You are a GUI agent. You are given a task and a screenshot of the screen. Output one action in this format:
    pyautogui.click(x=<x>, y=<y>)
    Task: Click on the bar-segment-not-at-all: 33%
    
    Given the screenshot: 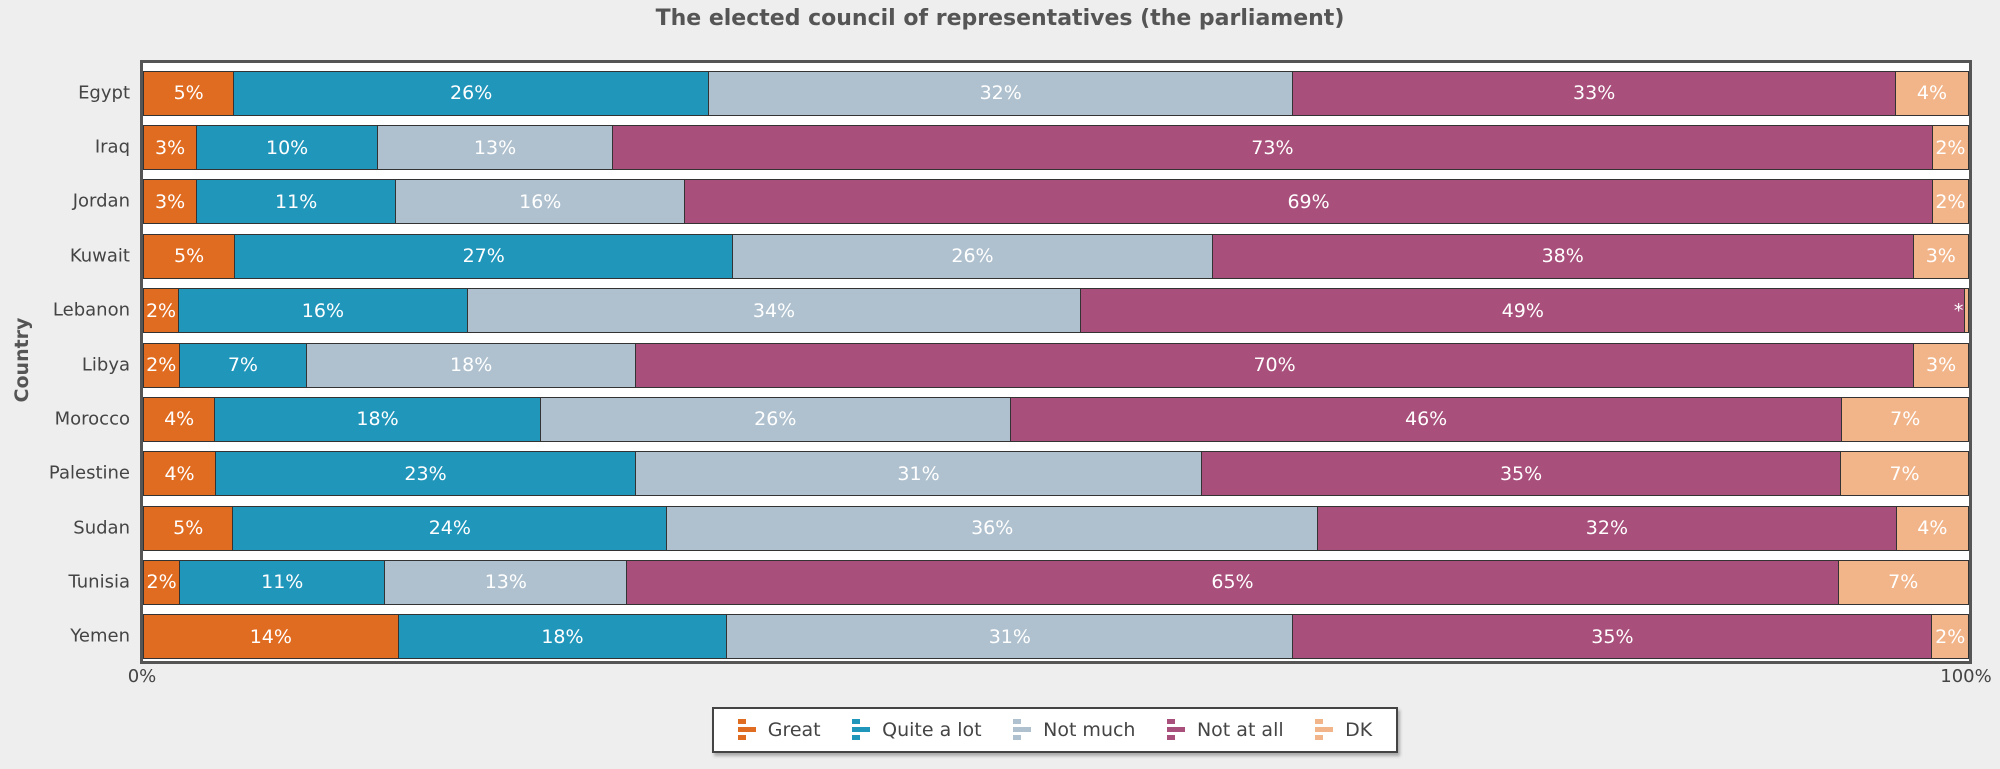 What is the action you would take?
    pyautogui.click(x=1594, y=93)
    